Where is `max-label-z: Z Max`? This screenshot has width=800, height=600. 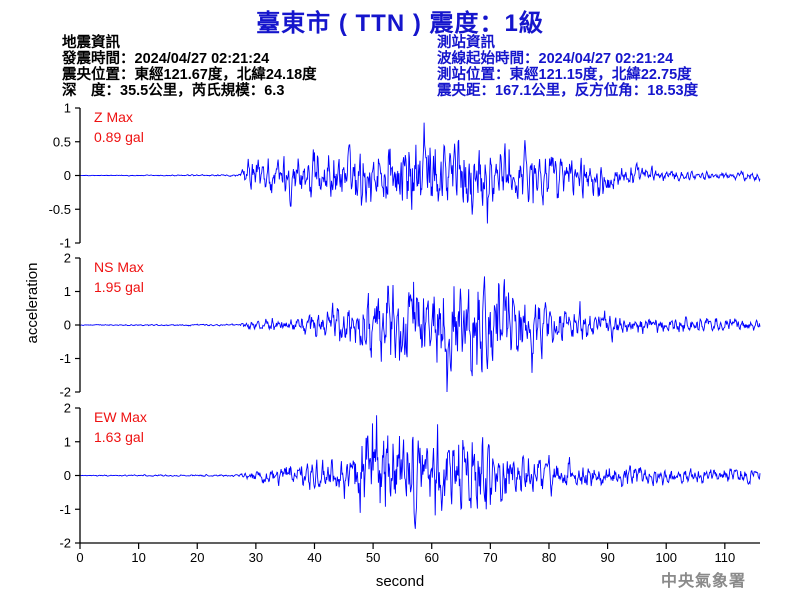 max-label-z: Z Max is located at coordinates (113, 117).